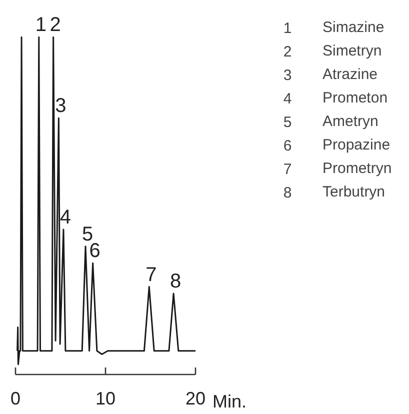 The width and height of the screenshot is (409, 414). What do you see at coordinates (105, 398) in the screenshot?
I see `x-tick-label: 10` at bounding box center [105, 398].